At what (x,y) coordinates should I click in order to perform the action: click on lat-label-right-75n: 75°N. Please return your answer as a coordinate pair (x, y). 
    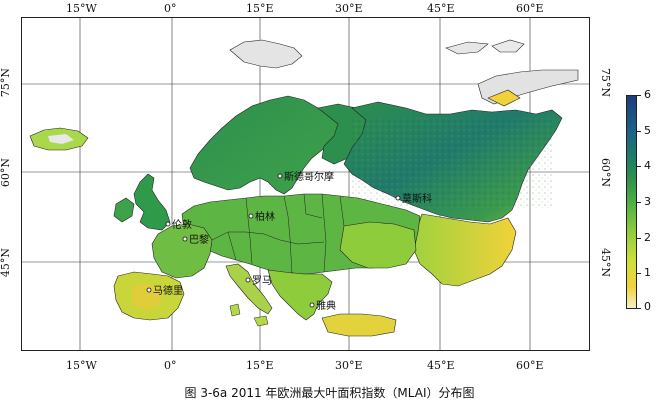
    Looking at the image, I should click on (606, 82).